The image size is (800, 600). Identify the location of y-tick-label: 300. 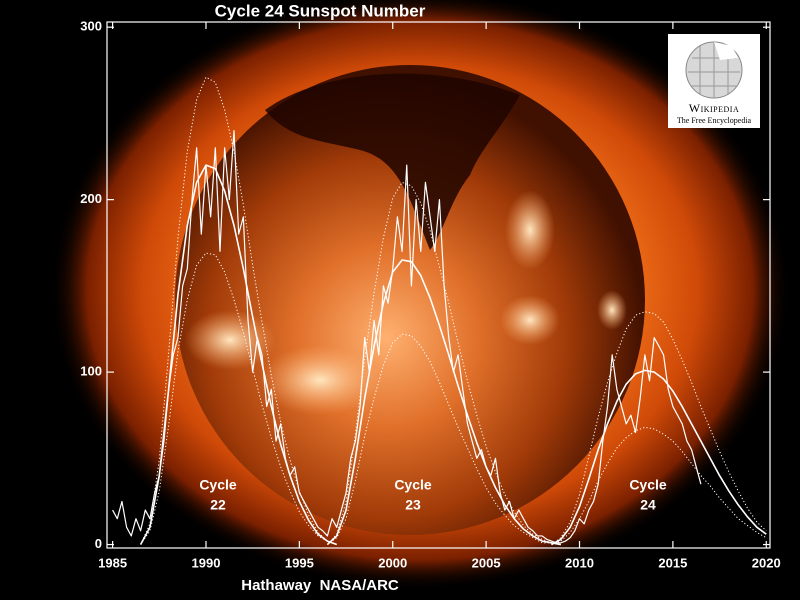
(91, 26).